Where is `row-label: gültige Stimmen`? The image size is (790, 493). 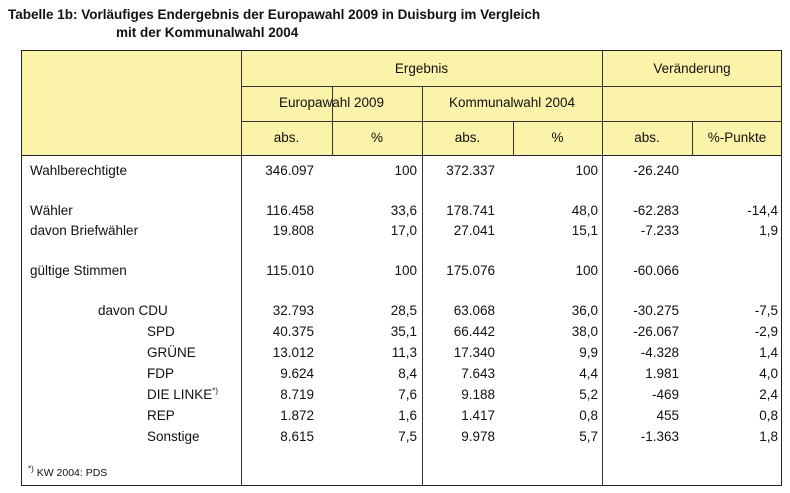
row-label: gültige Stimmen is located at coordinates (78, 270).